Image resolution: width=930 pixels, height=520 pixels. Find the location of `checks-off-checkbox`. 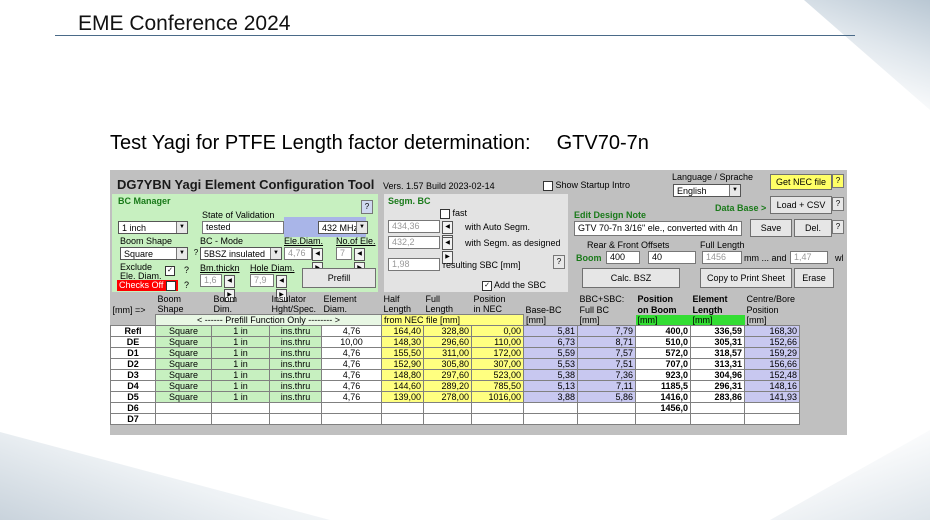

checks-off-checkbox is located at coordinates (170, 285).